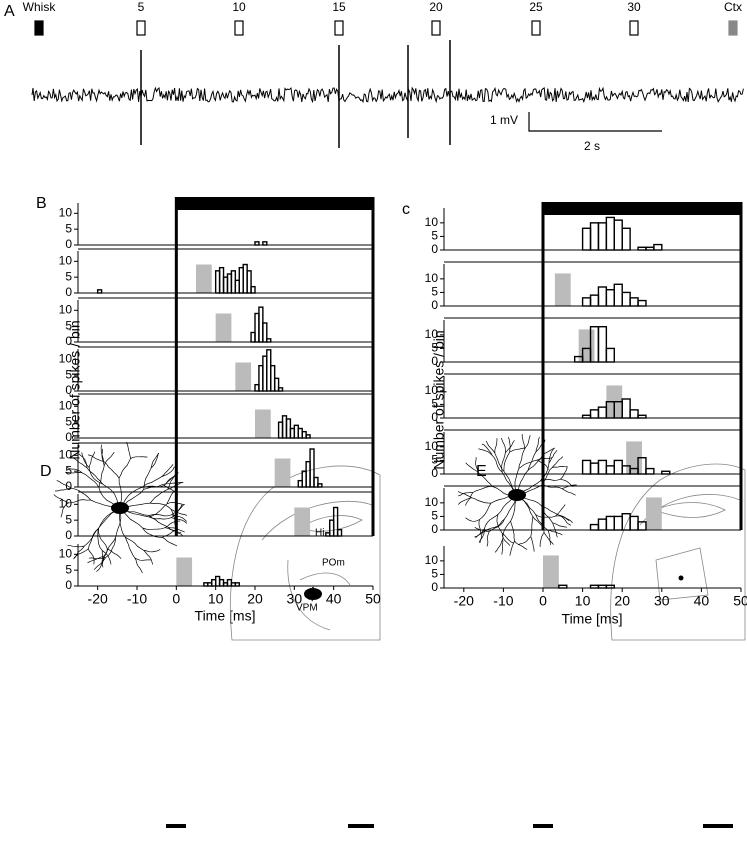 The width and height of the screenshot is (747, 843). What do you see at coordinates (141, 7) in the screenshot?
I see `stim-label: 5` at bounding box center [141, 7].